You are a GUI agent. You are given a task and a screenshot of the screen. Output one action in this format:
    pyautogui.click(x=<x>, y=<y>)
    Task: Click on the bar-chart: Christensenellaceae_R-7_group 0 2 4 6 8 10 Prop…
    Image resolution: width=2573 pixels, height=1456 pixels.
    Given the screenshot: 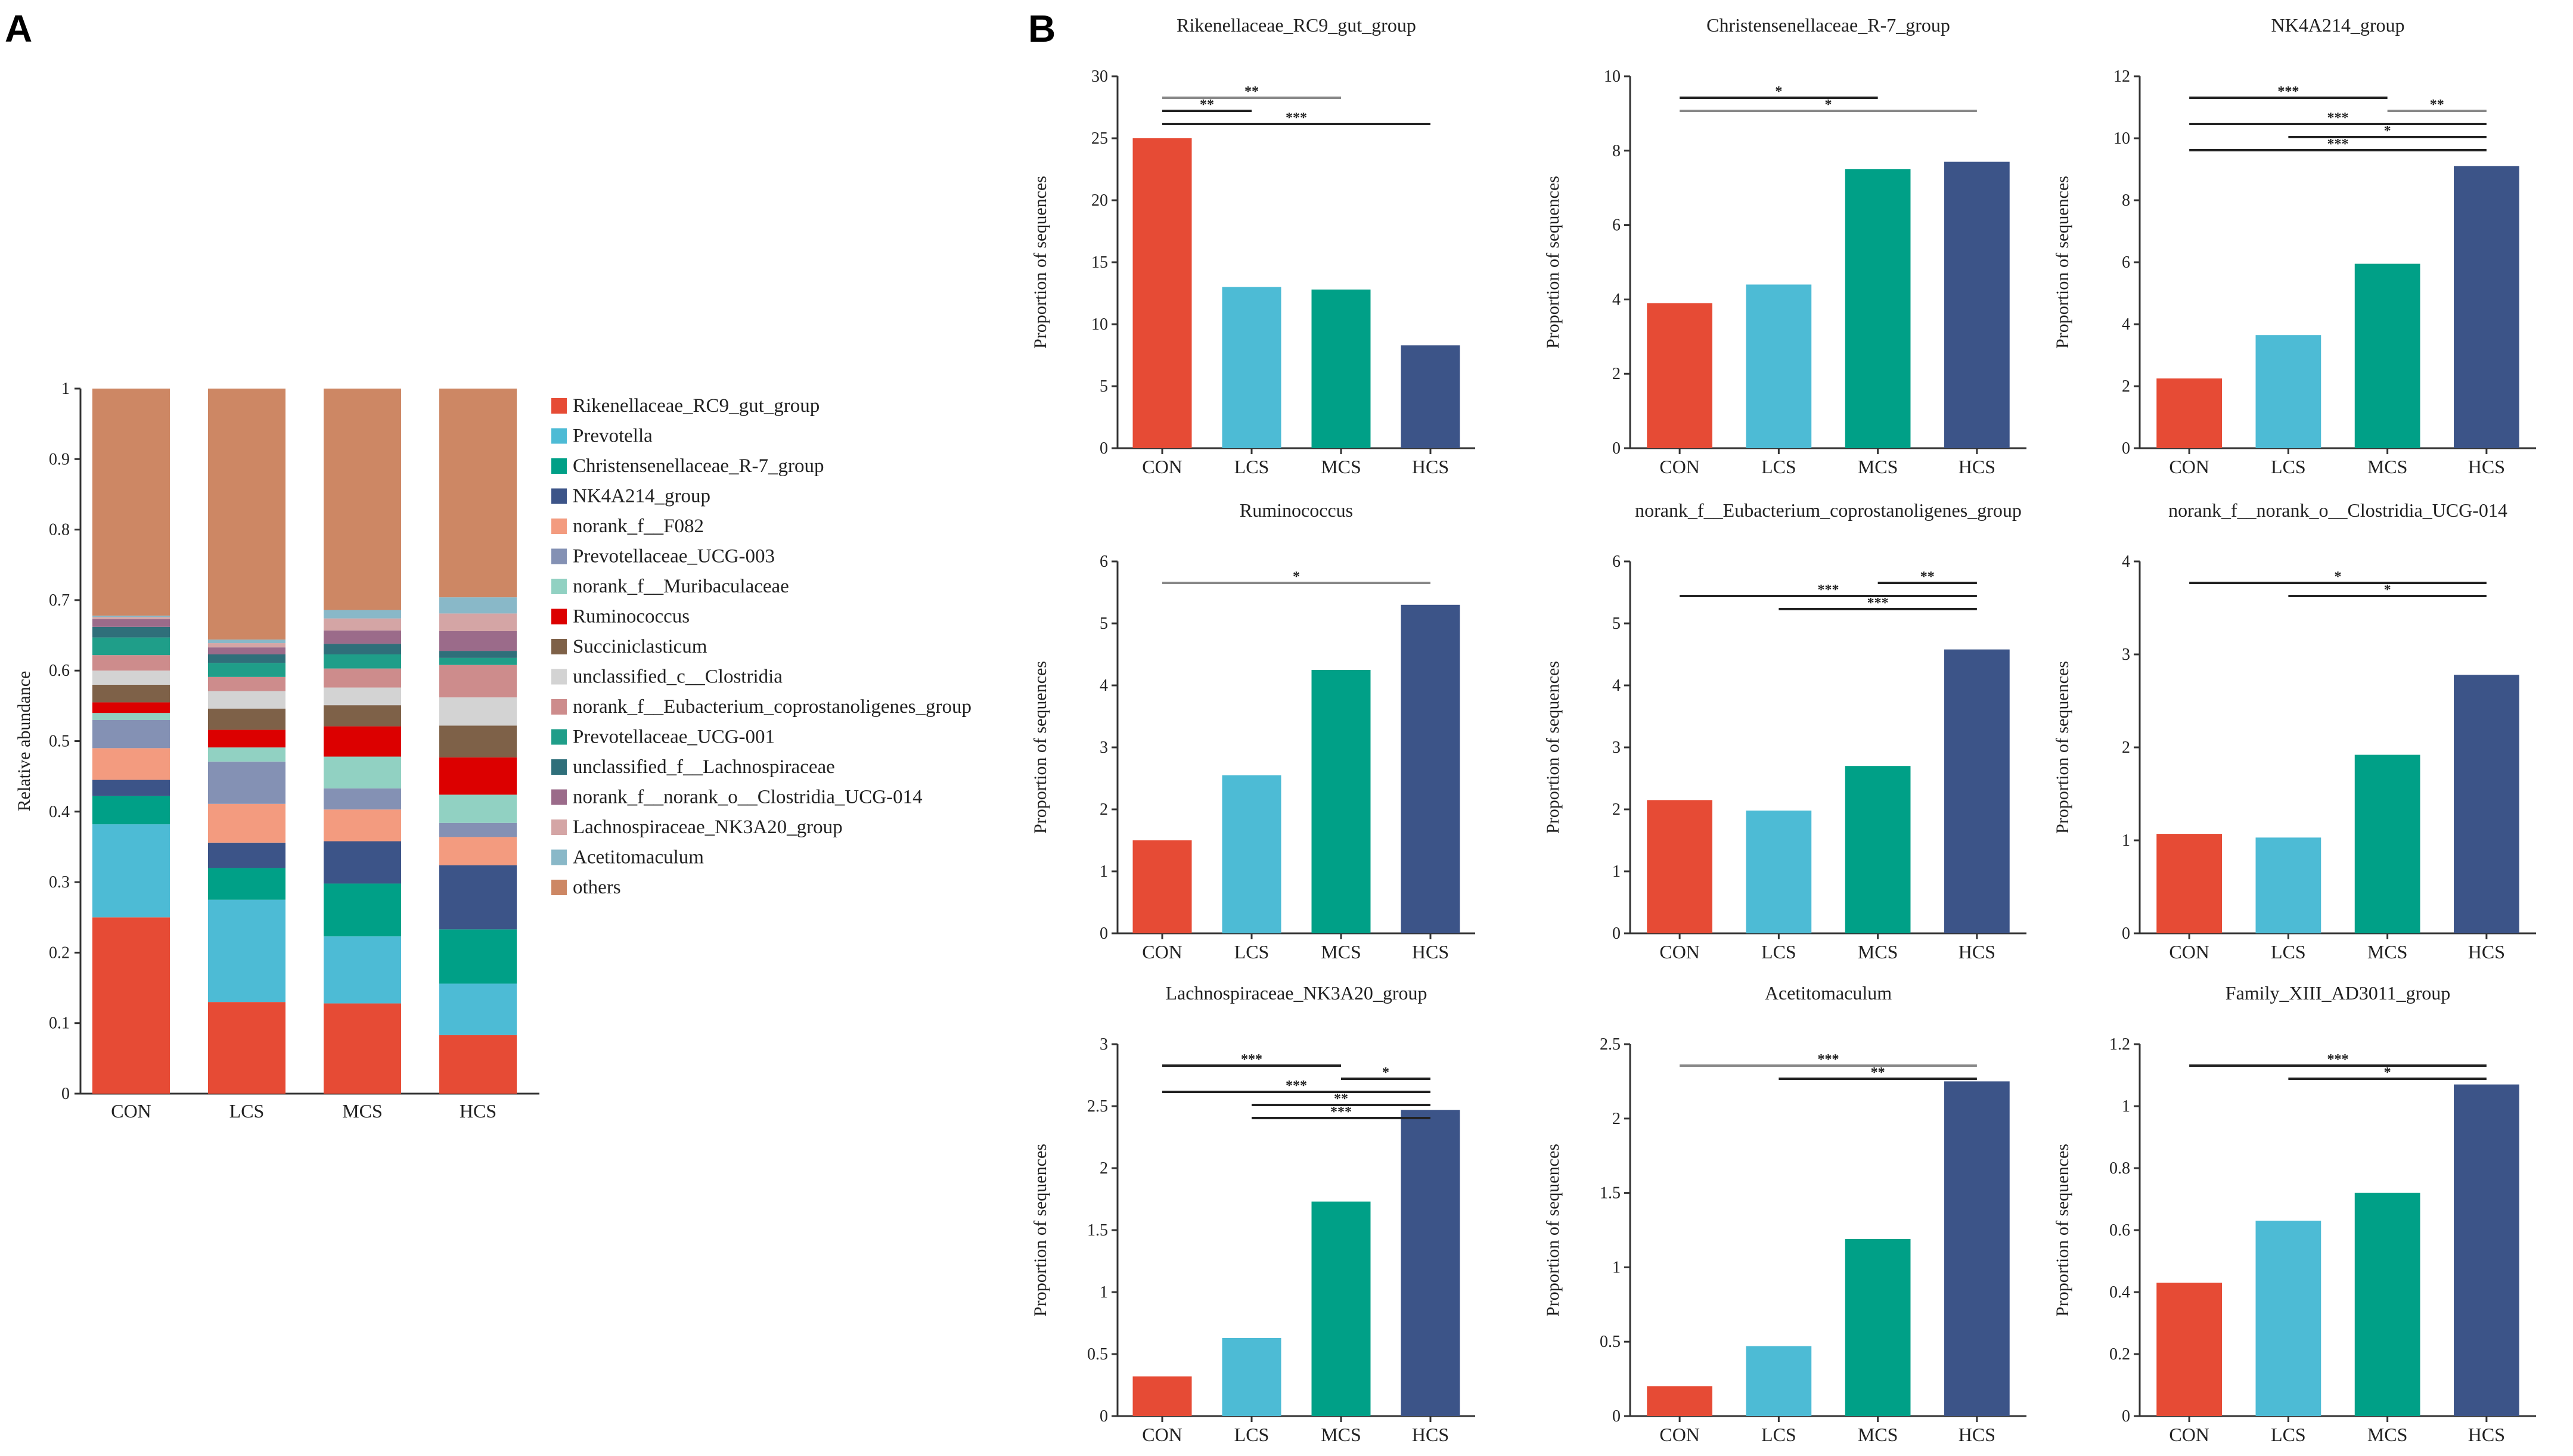 What is the action you would take?
    pyautogui.click(x=1784, y=246)
    